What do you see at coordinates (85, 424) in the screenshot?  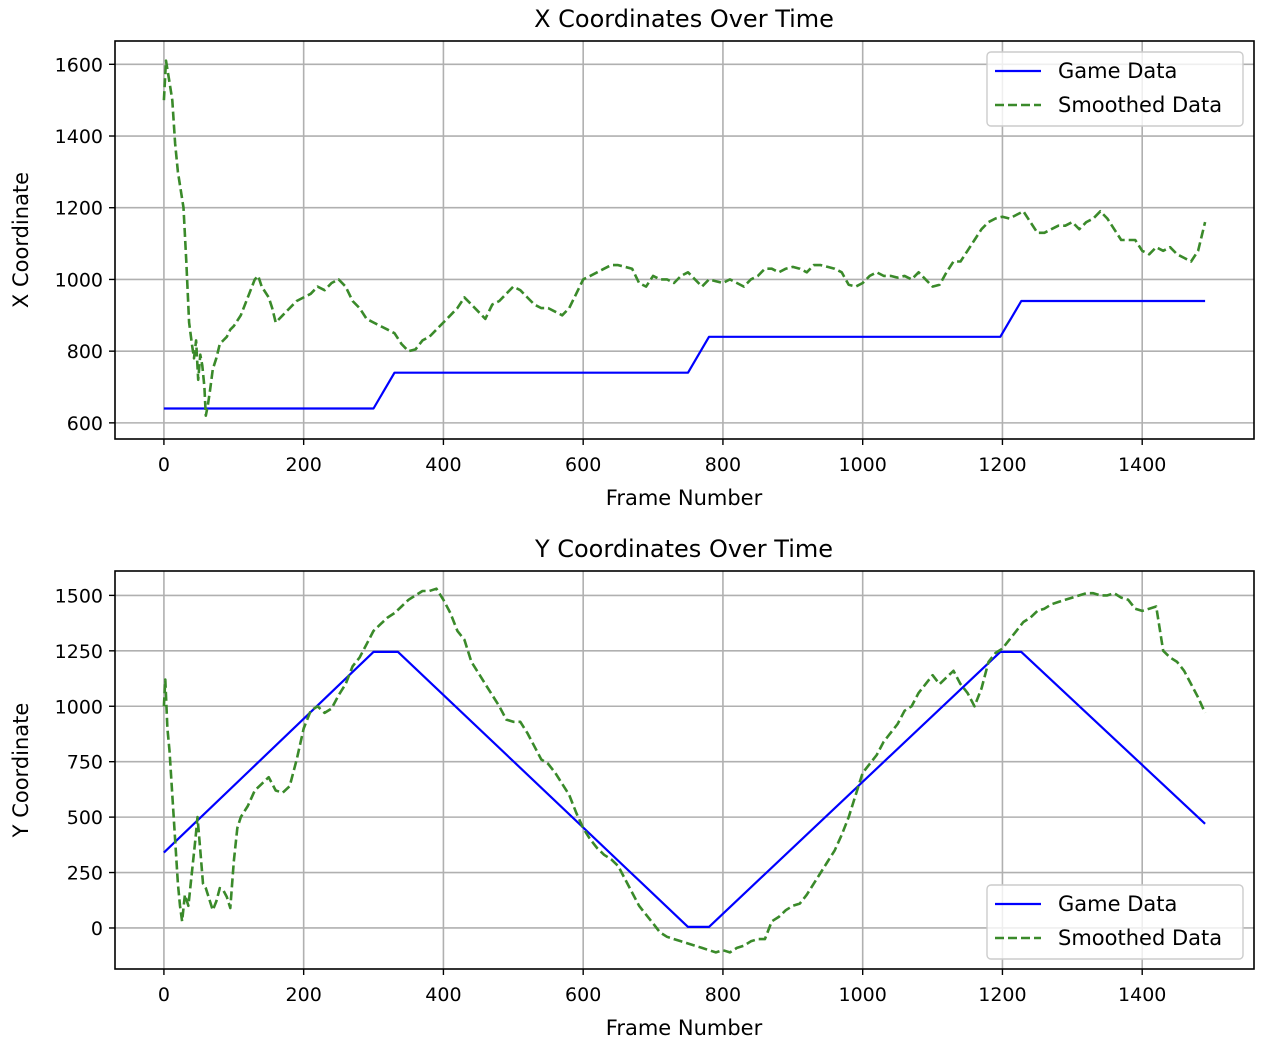 I see `y-tick-label: 600` at bounding box center [85, 424].